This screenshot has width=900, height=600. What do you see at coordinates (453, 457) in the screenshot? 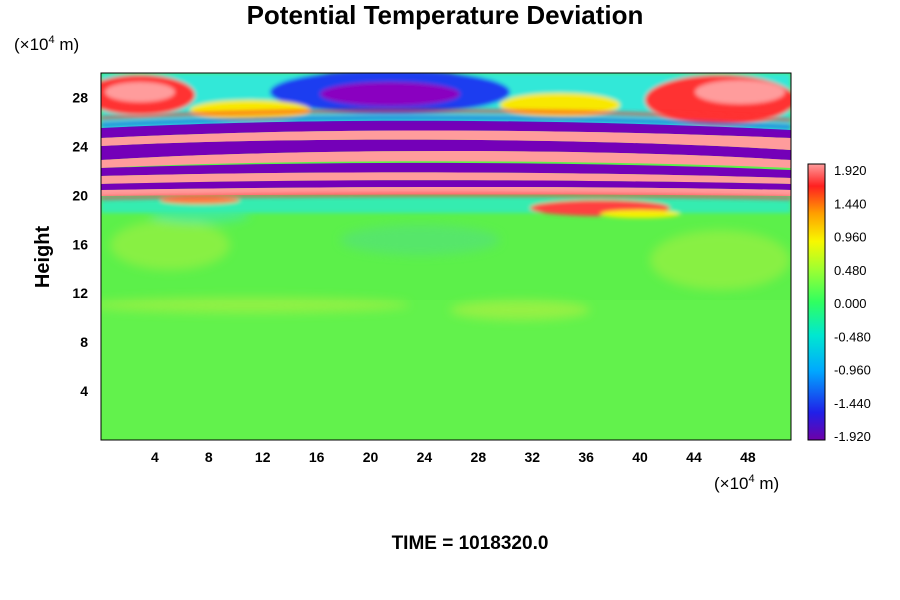
I see `x-axis-ticks: 4 8 12 16 20 24 28 32 36 40 44 48` at bounding box center [453, 457].